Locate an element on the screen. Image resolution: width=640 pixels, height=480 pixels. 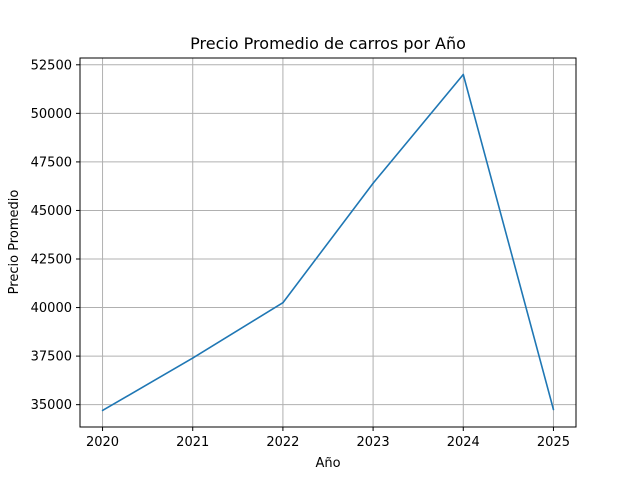
y-tick-label: 35000 is located at coordinates (51, 405).